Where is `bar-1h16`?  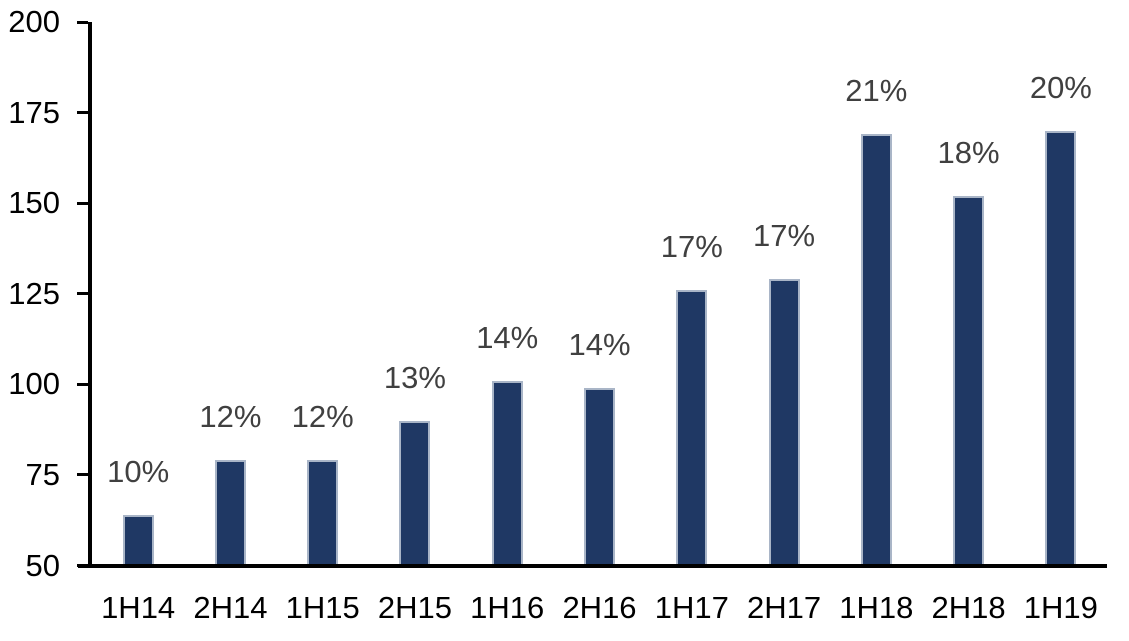 bar-1h16 is located at coordinates (507, 473).